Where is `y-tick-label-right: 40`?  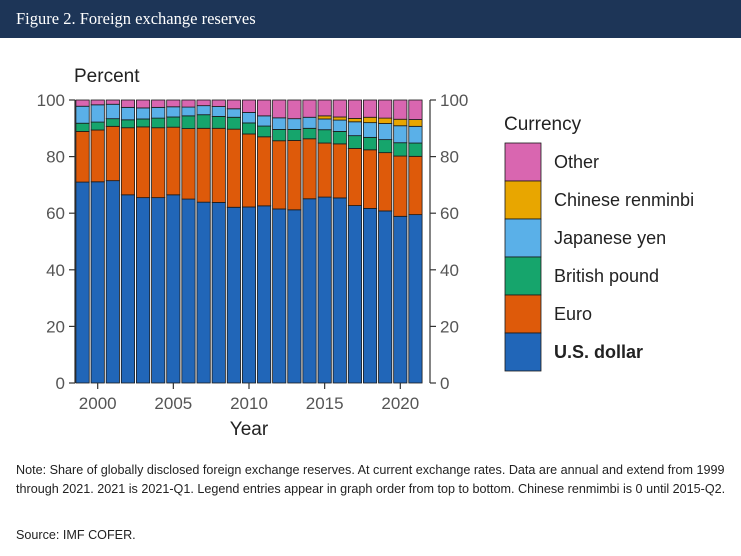 y-tick-label-right: 40 is located at coordinates (449, 270).